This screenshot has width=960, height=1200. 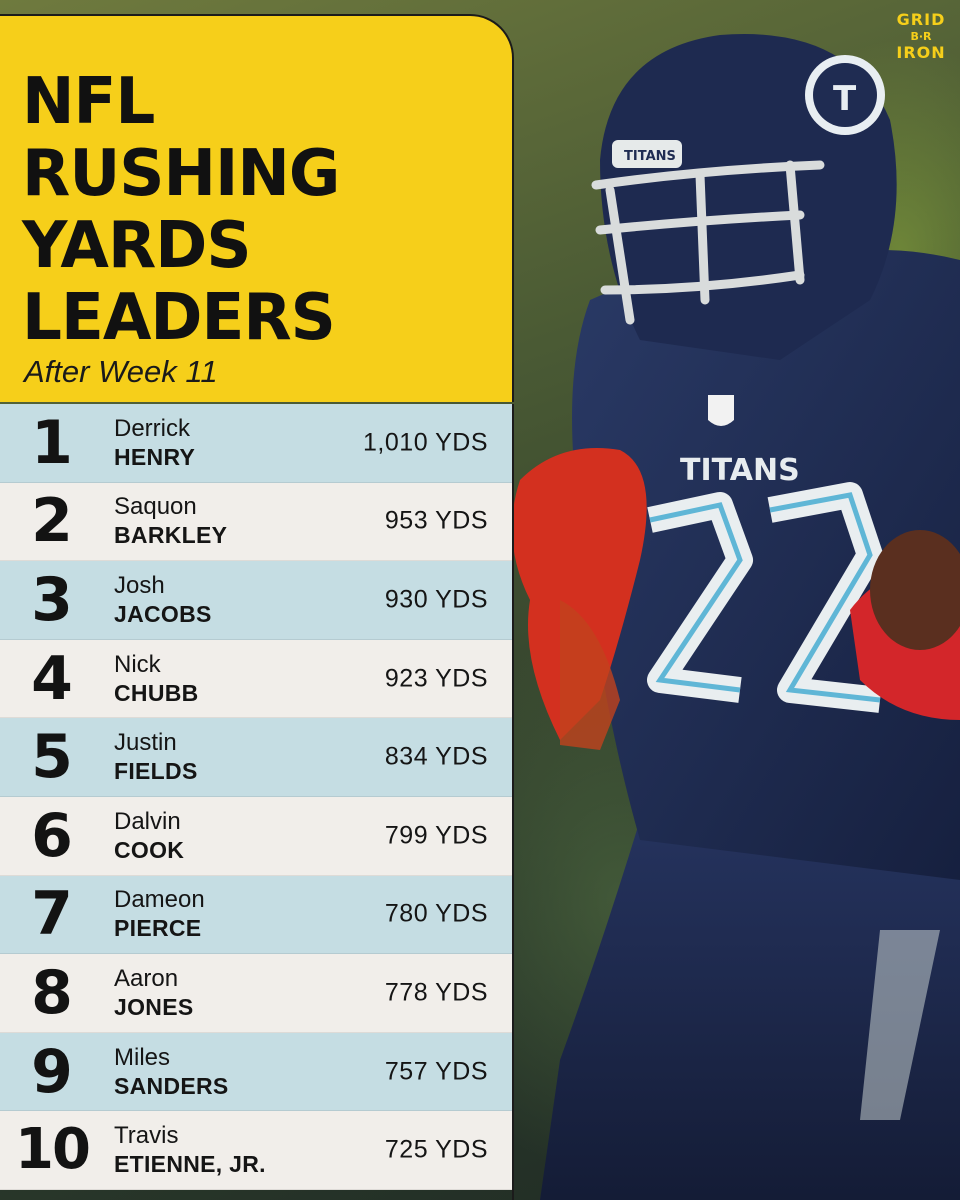 I want to click on logo-line-1: GRID, so click(x=921, y=19).